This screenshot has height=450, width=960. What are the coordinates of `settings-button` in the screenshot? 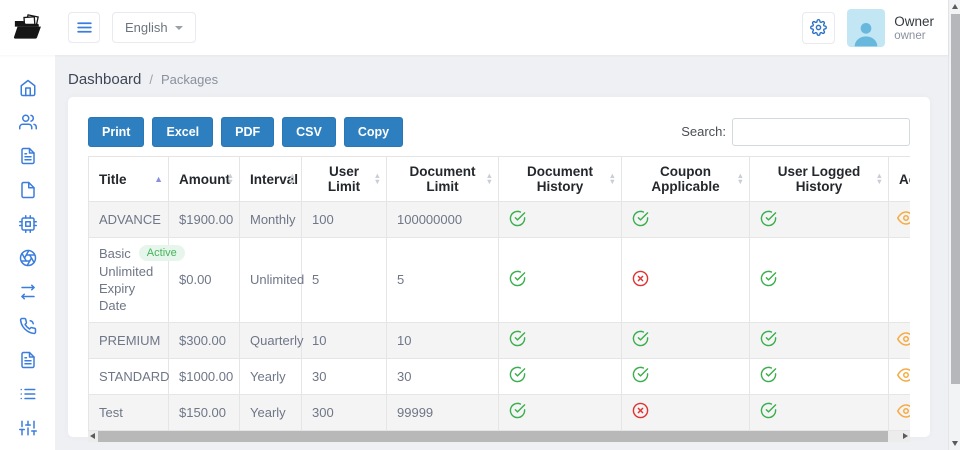 It's located at (819, 27).